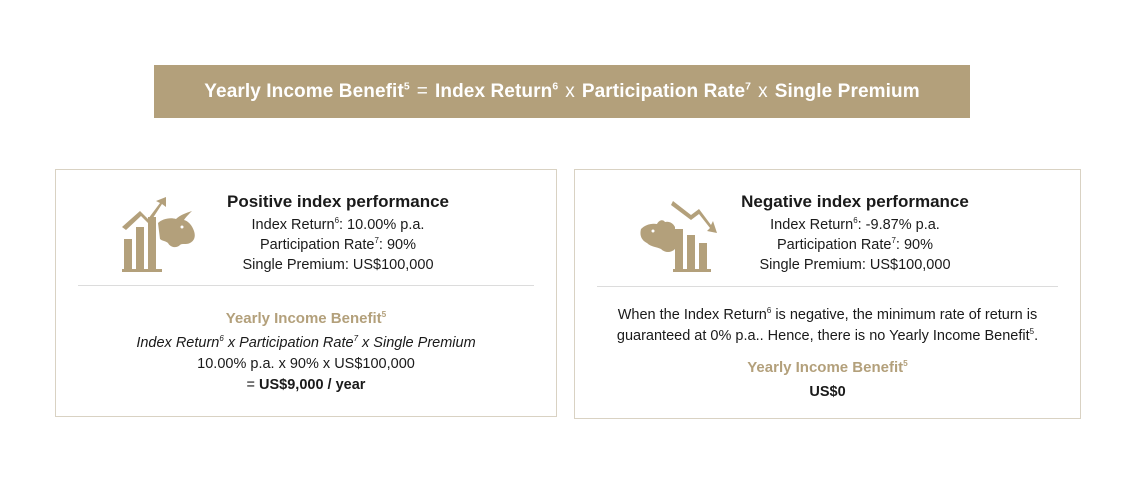  I want to click on positive-index-return: Index Return6: 10.00% p.a., so click(338, 224).